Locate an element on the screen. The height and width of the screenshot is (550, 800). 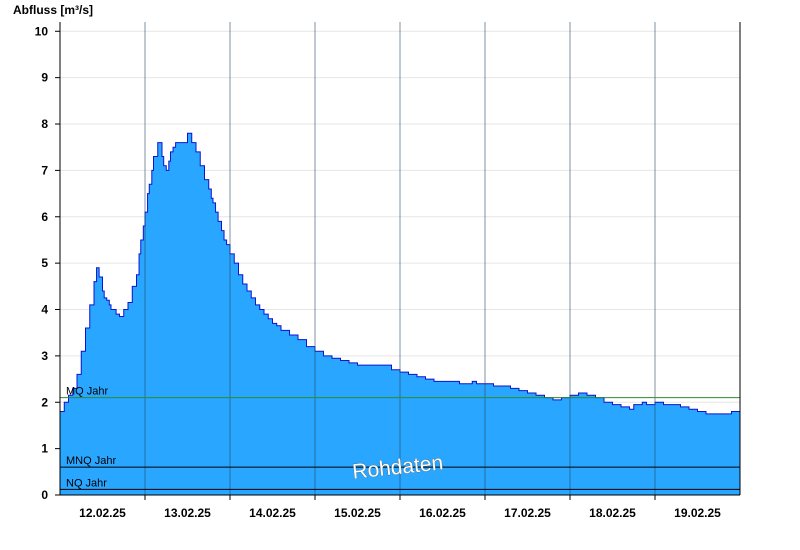
y-tick-label: 0 is located at coordinates (44, 495).